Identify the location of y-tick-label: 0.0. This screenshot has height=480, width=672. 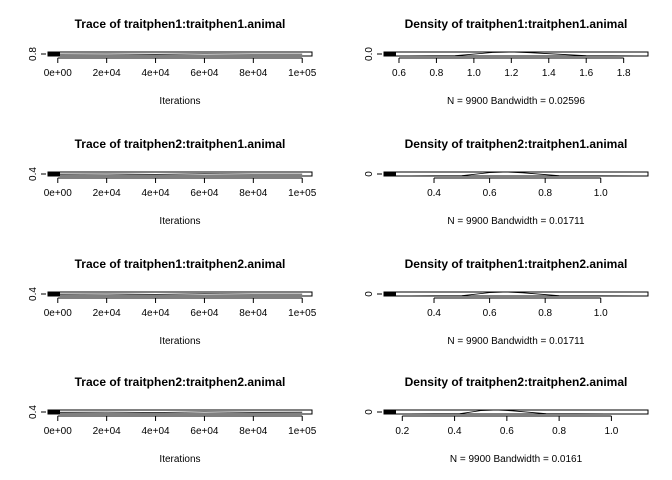
(369, 54).